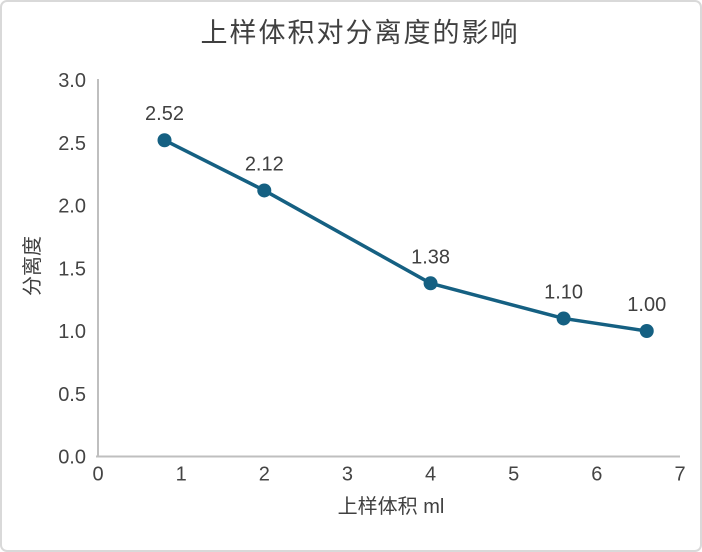 The width and height of the screenshot is (702, 552). I want to click on x-tick-label: 1, so click(181, 475).